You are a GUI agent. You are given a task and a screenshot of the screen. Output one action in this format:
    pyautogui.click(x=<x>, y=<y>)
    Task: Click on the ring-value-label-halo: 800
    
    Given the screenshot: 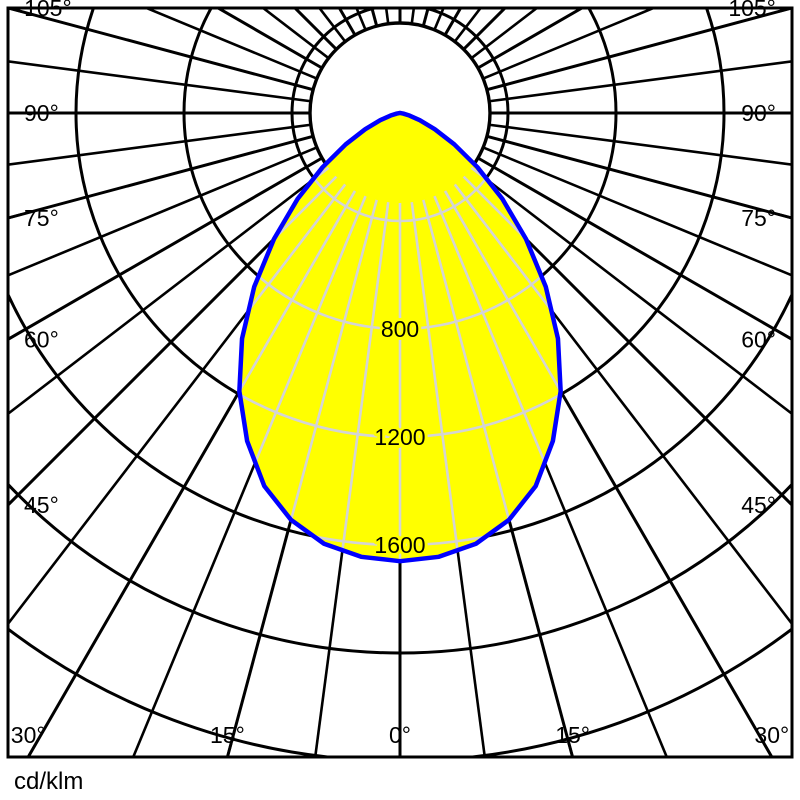 What is the action you would take?
    pyautogui.click(x=400, y=329)
    